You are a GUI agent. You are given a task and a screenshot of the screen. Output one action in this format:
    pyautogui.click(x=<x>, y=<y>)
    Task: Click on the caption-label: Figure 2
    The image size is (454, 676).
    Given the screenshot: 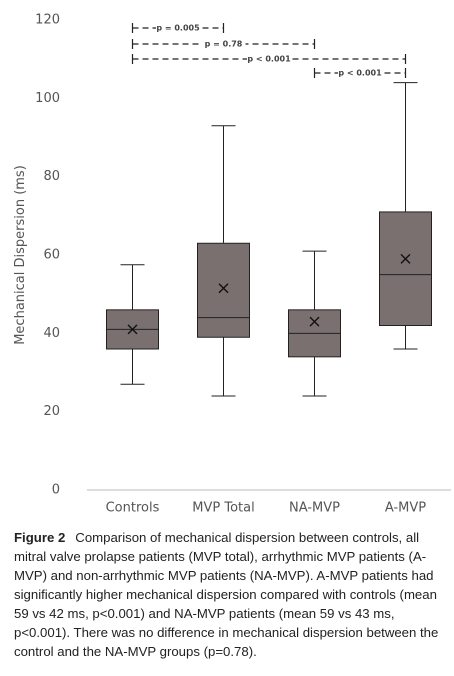 What is the action you would take?
    pyautogui.click(x=40, y=537)
    